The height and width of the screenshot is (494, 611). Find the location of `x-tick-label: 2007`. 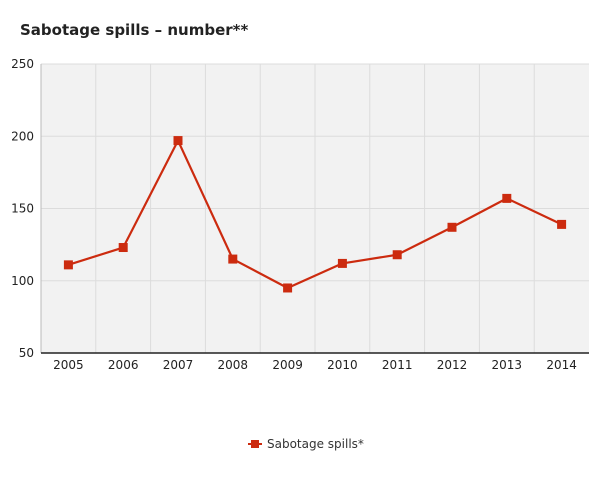

x-tick-label: 2007 is located at coordinates (178, 365).